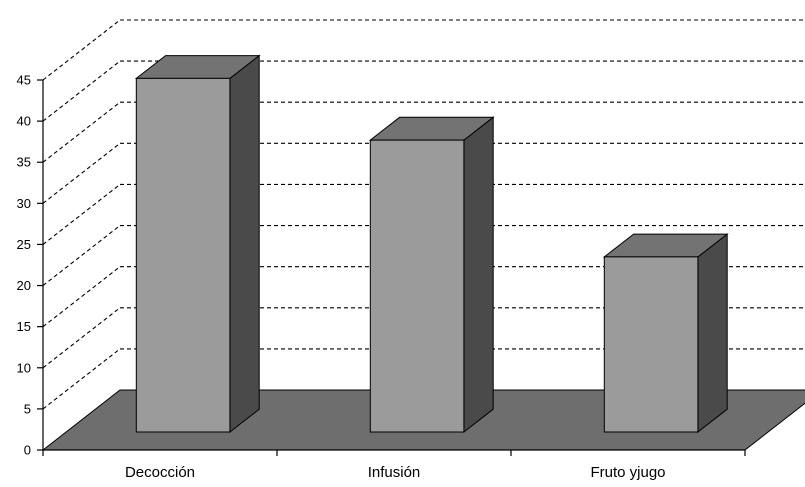 This screenshot has height=487, width=805. What do you see at coordinates (627, 472) in the screenshot?
I see `x-tick-label: Fruto yjugo` at bounding box center [627, 472].